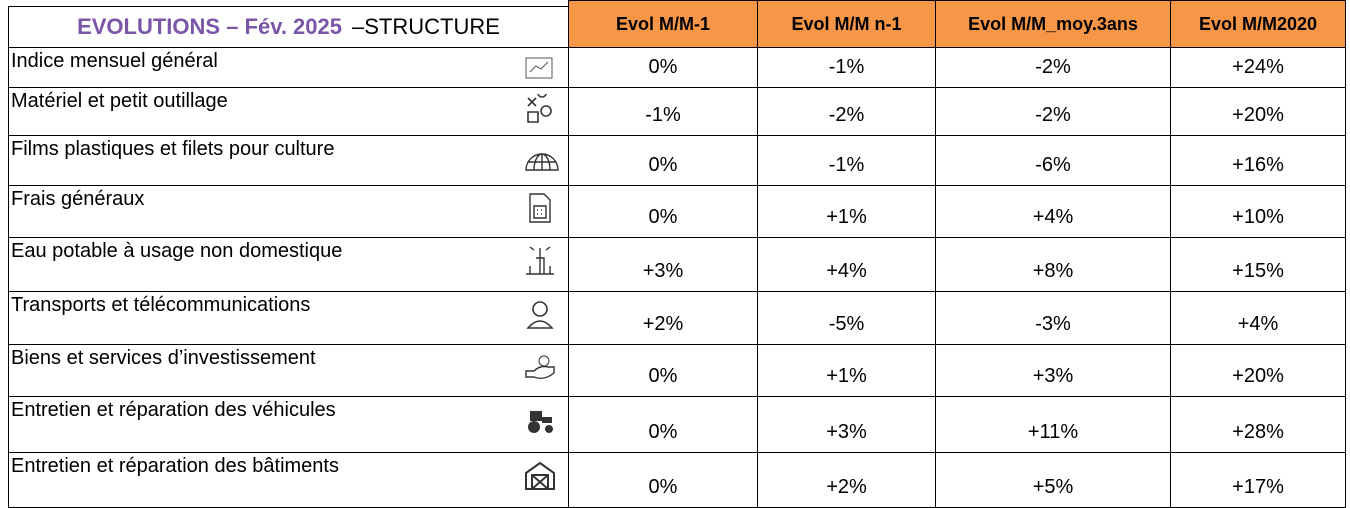 This screenshot has height=508, width=1350. What do you see at coordinates (1053, 318) in the screenshot?
I see `value-cell: -3%` at bounding box center [1053, 318].